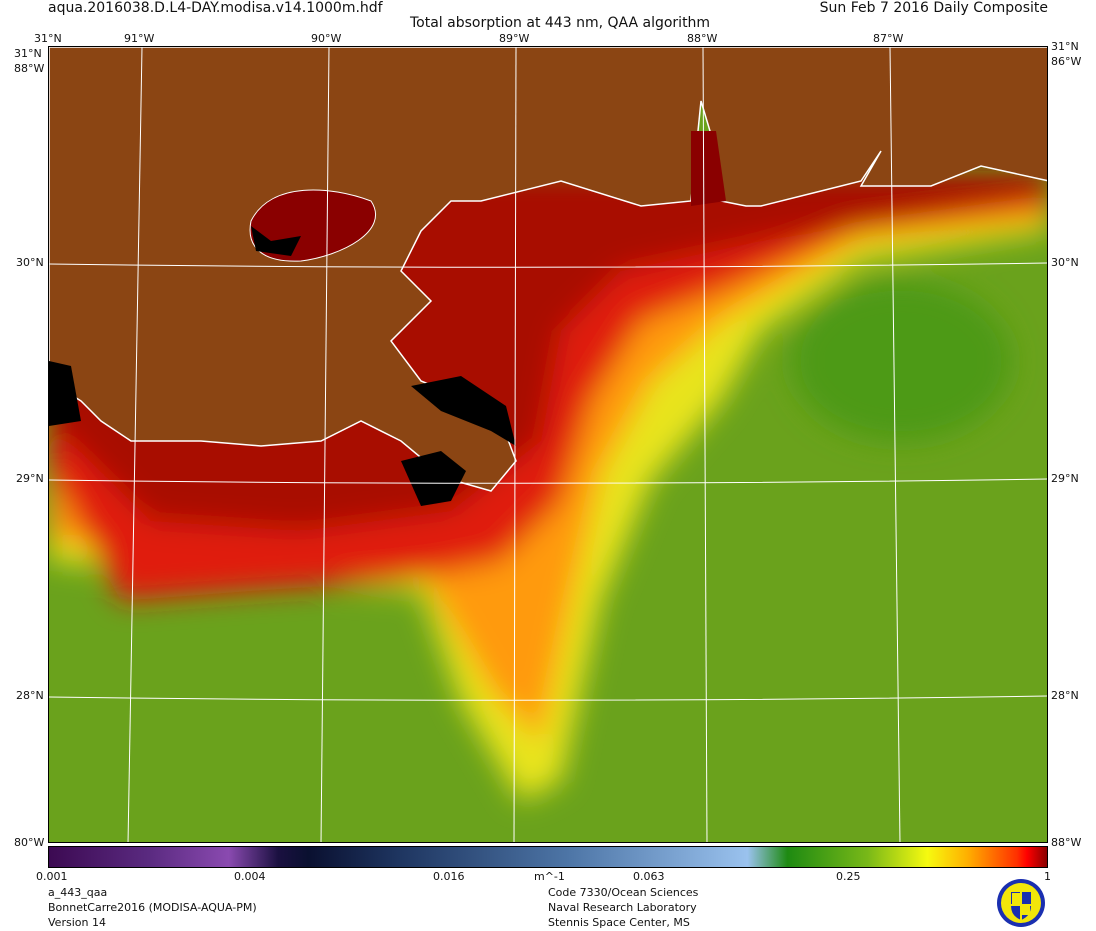 The height and width of the screenshot is (931, 1096). Describe the element at coordinates (901, 361) in the screenshot. I see `green-eddy` at that location.